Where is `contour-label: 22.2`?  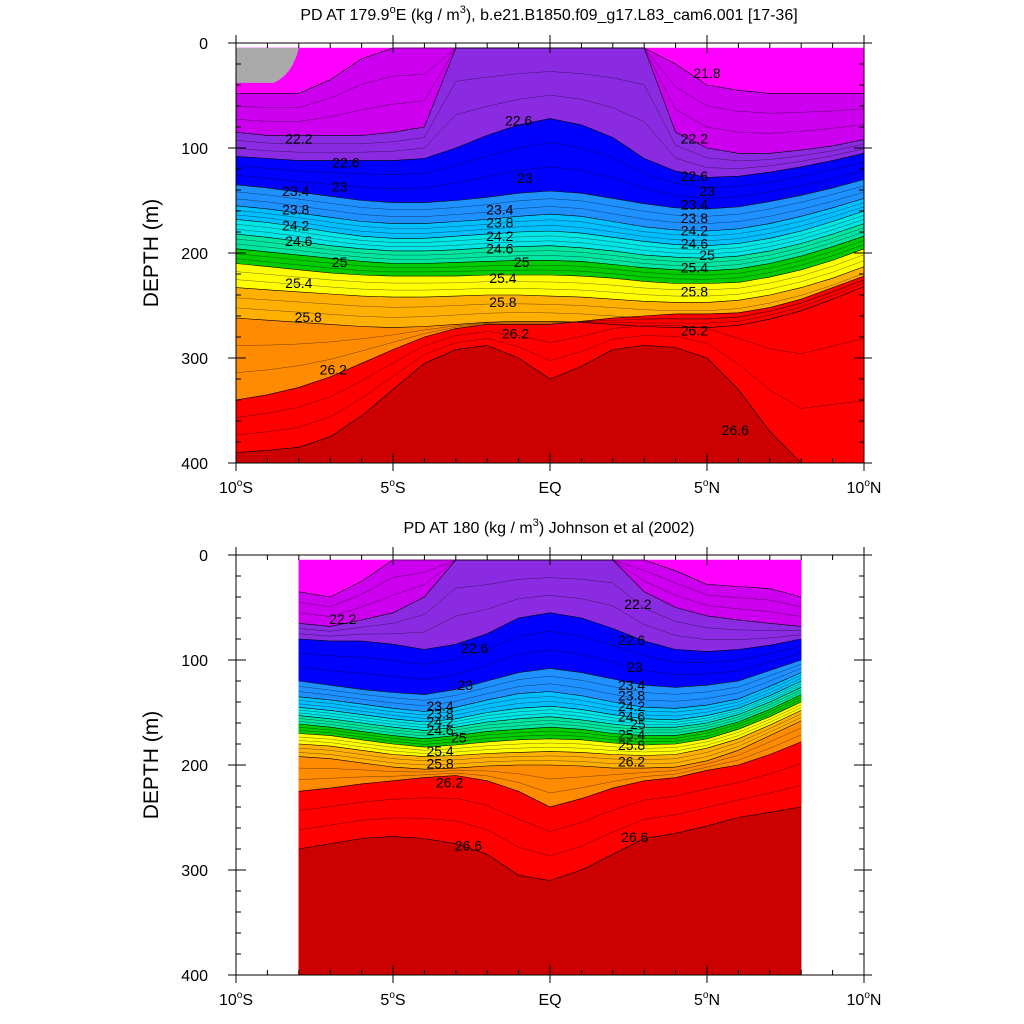 contour-label: 22.2 is located at coordinates (298, 138).